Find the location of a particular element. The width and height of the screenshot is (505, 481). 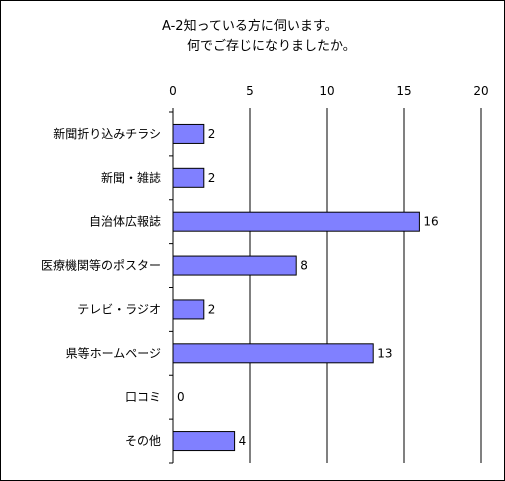

x-tick-label-20: 20 is located at coordinates (480, 91).